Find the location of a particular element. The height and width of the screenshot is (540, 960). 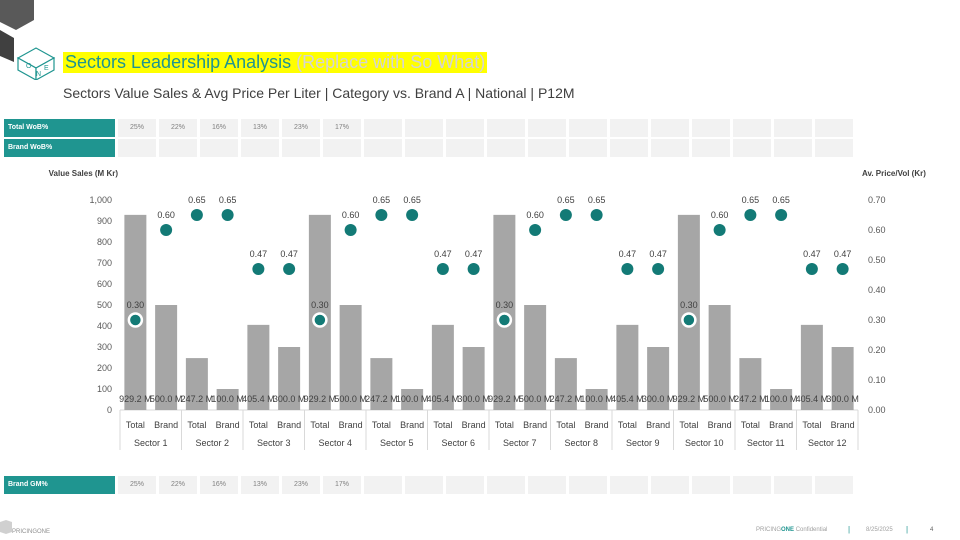

y-left-tick-label: 400 is located at coordinates (104, 326).